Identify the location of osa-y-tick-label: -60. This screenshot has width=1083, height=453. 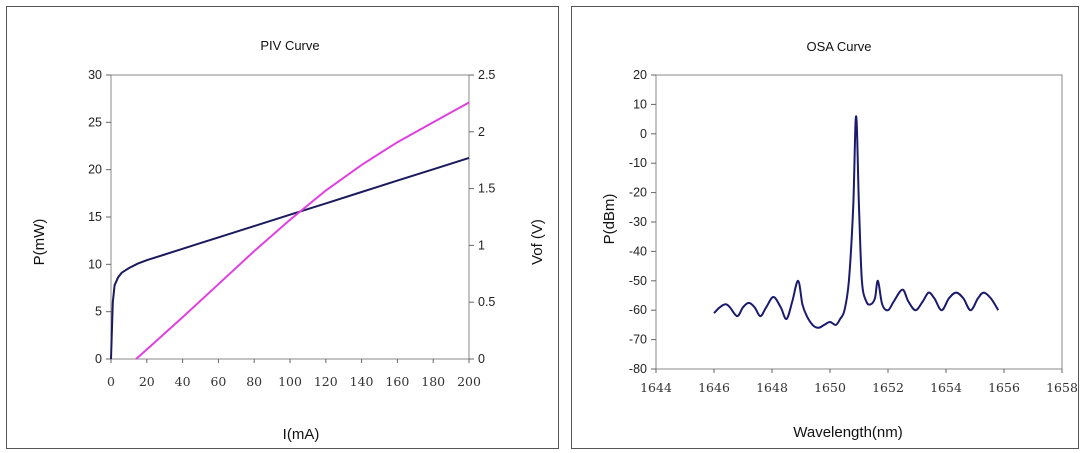
(638, 310).